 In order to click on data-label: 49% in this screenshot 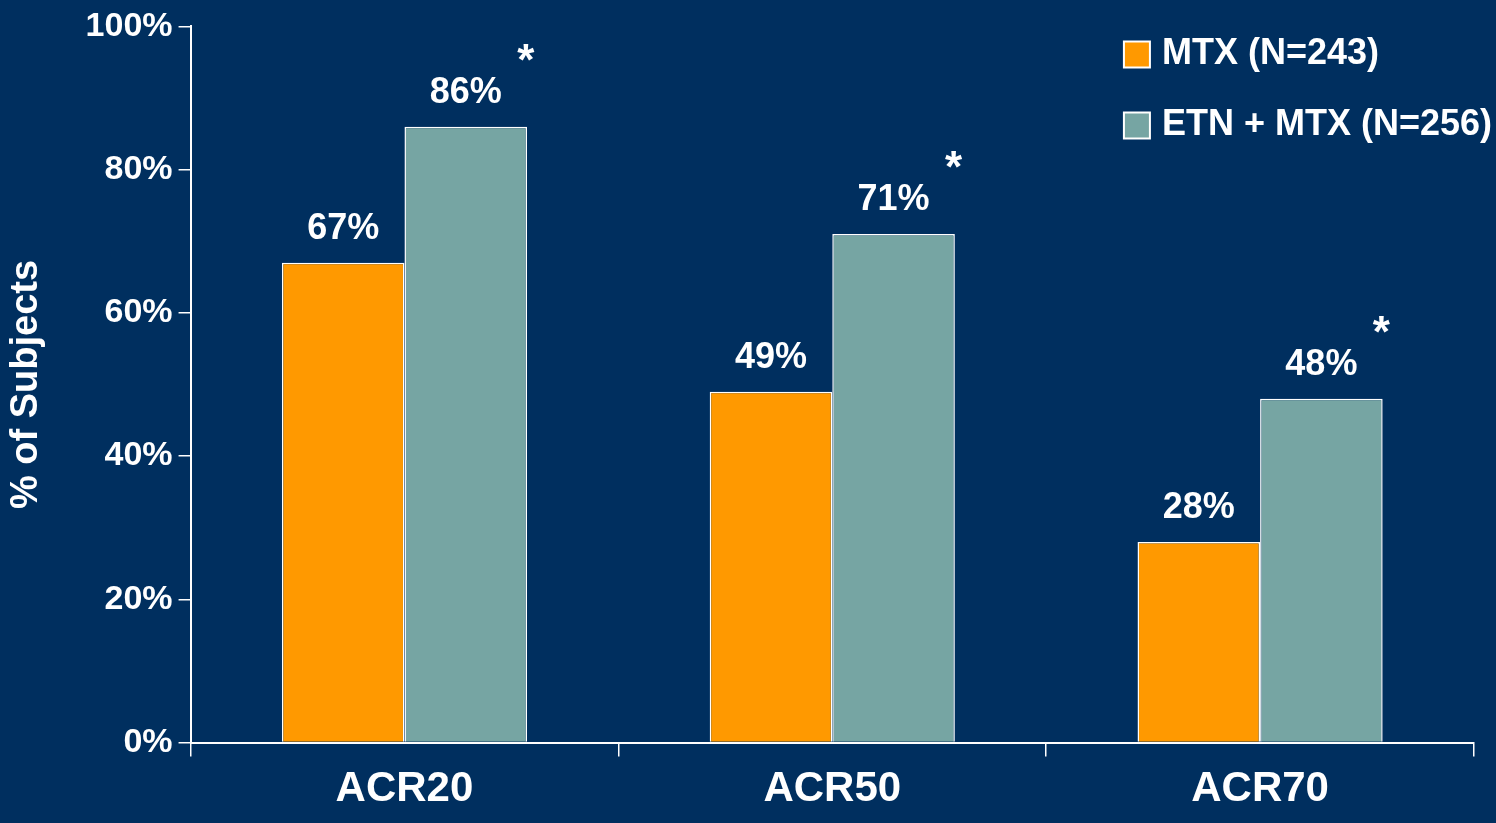, I will do `click(771, 355)`.